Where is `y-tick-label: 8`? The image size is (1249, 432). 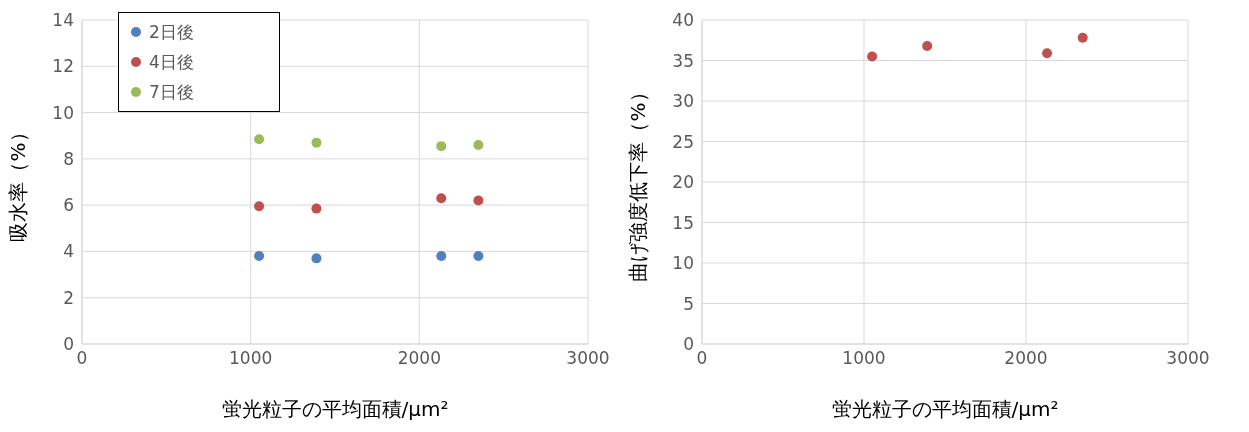
y-tick-label: 8 is located at coordinates (68, 158).